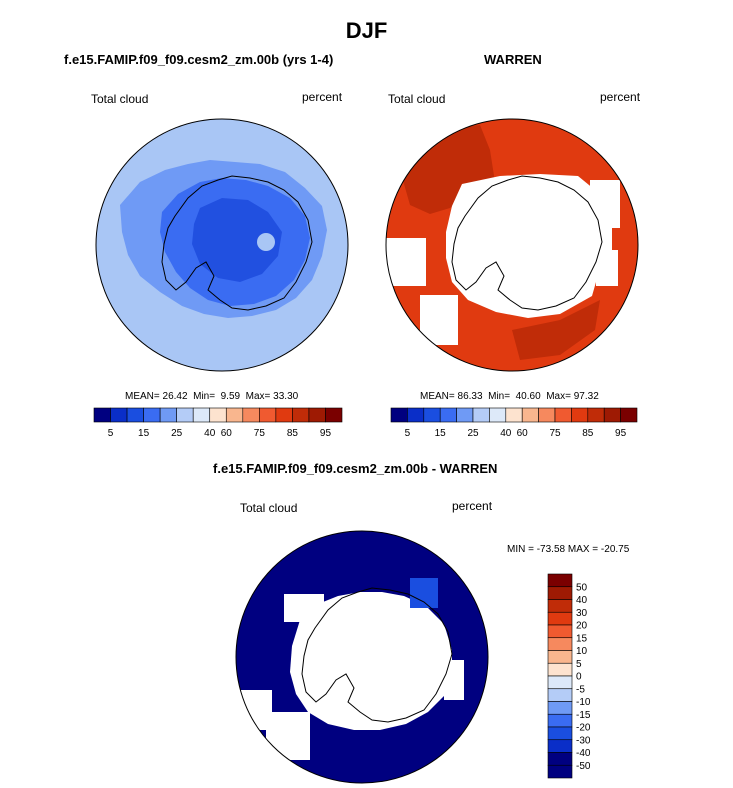 The image size is (733, 788). What do you see at coordinates (583, 702) in the screenshot?
I see `panel3-colorbar-tick-label: -10` at bounding box center [583, 702].